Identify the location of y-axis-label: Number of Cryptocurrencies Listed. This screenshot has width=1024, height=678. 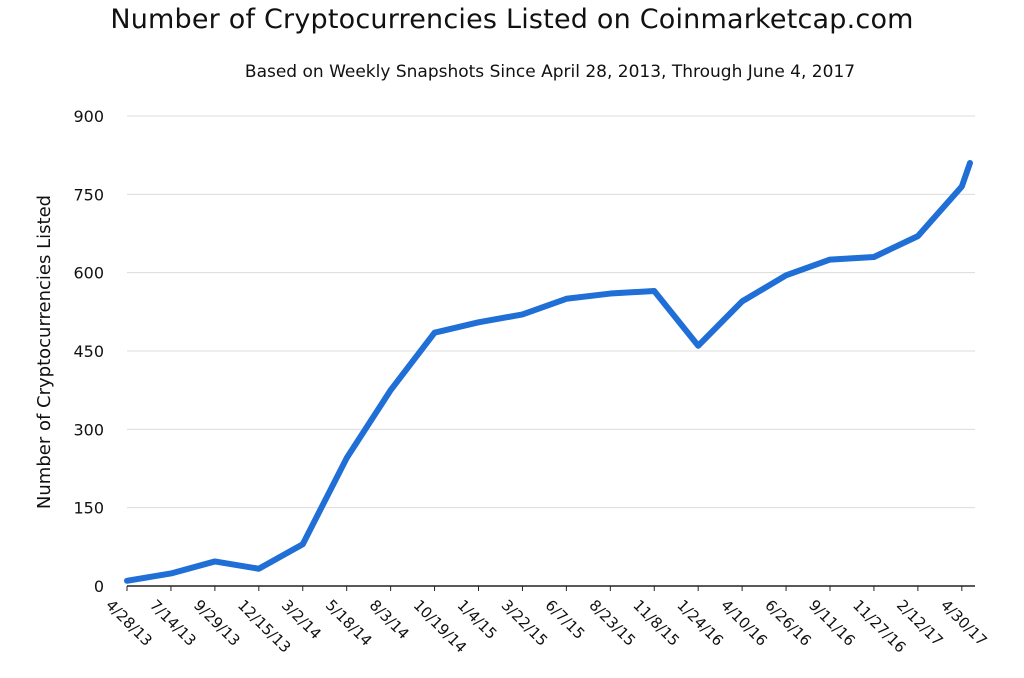
(44, 352).